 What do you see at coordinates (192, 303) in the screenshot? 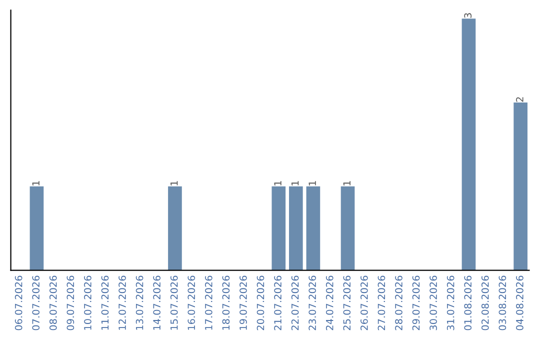
I see `x-tick-label: 16.07.2026` at bounding box center [192, 303].